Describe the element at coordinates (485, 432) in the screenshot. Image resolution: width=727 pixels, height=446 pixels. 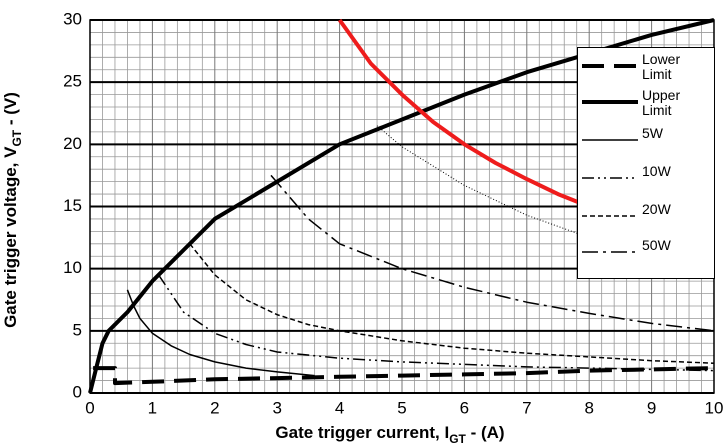
I see `x-axis-label-part: - (A)` at that location.